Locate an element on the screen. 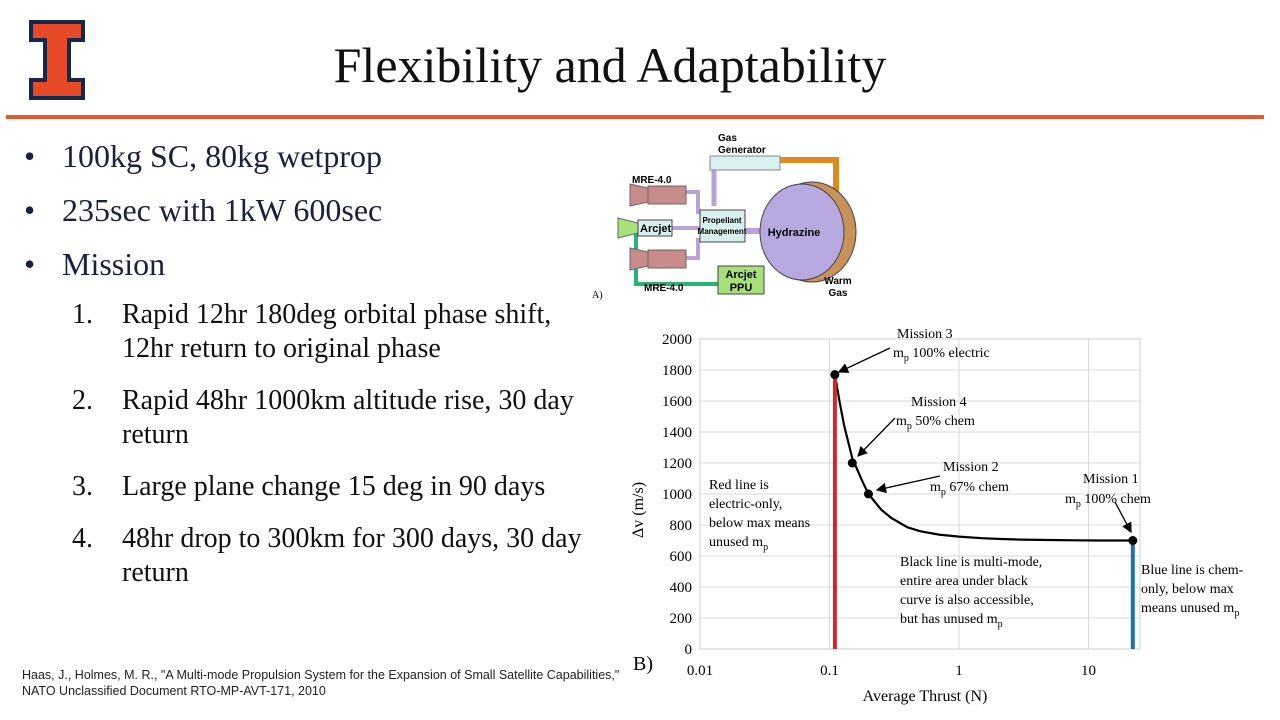 This screenshot has width=1280, height=720. x-tick-label: 1 is located at coordinates (959, 671).